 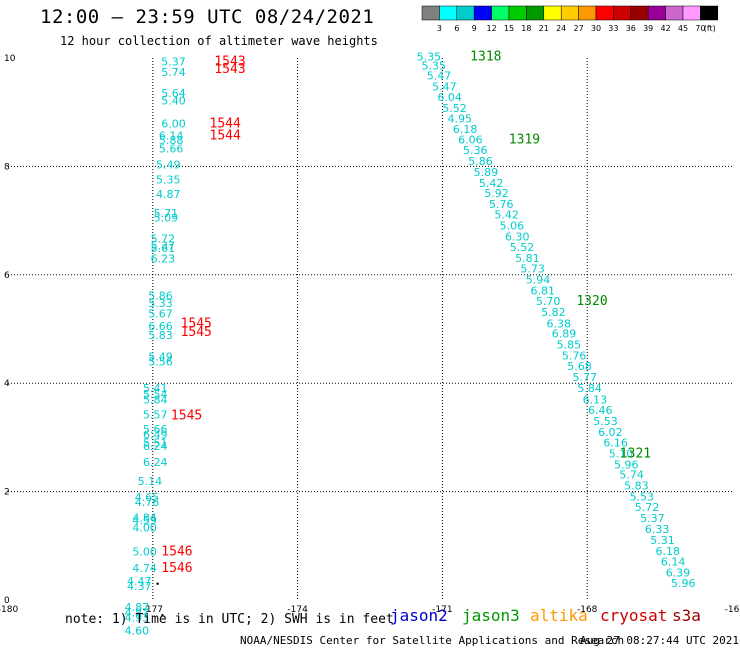 I want to click on swh-value-label: 5.84, so click(x=589, y=388).